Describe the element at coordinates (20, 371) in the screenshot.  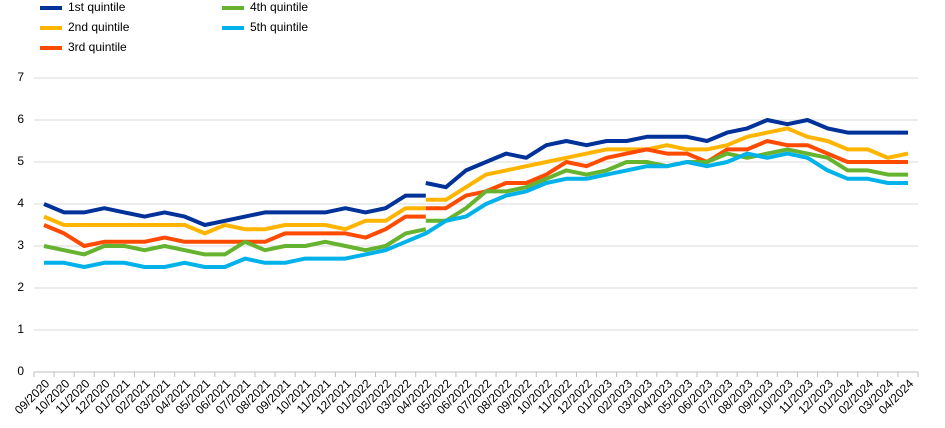
I see `y-tick-label: 0` at that location.